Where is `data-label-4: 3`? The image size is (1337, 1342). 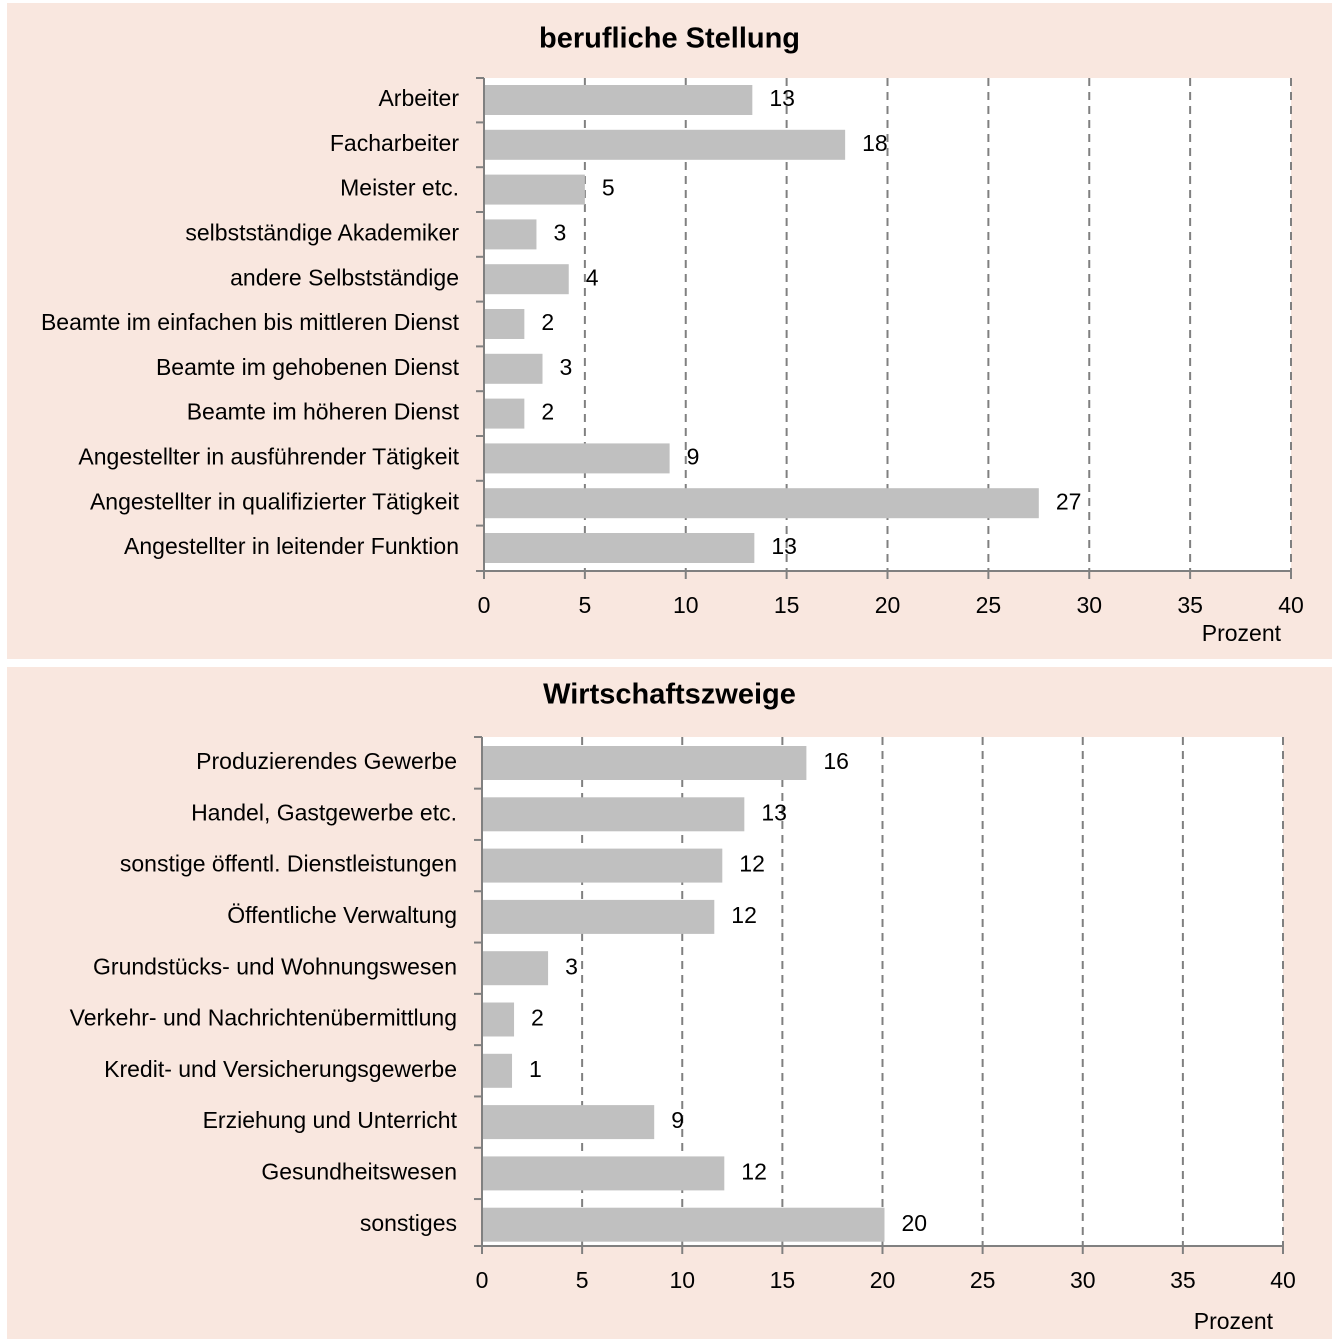 data-label-4: 3 is located at coordinates (559, 232).